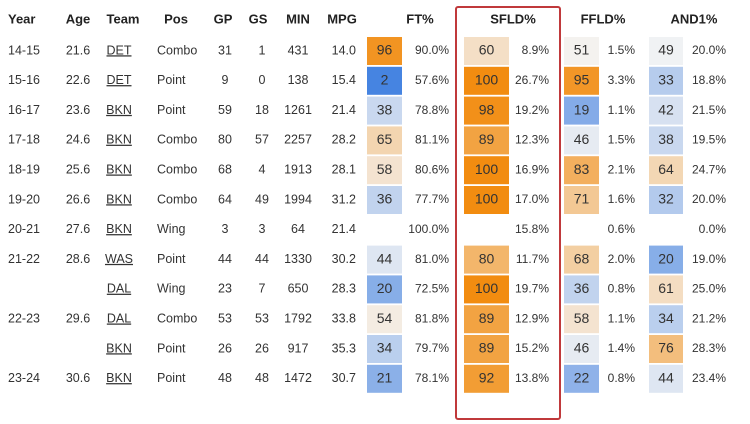 The width and height of the screenshot is (750, 424). What do you see at coordinates (622, 318) in the screenshot?
I see `ffld-value: 1.1%` at bounding box center [622, 318].